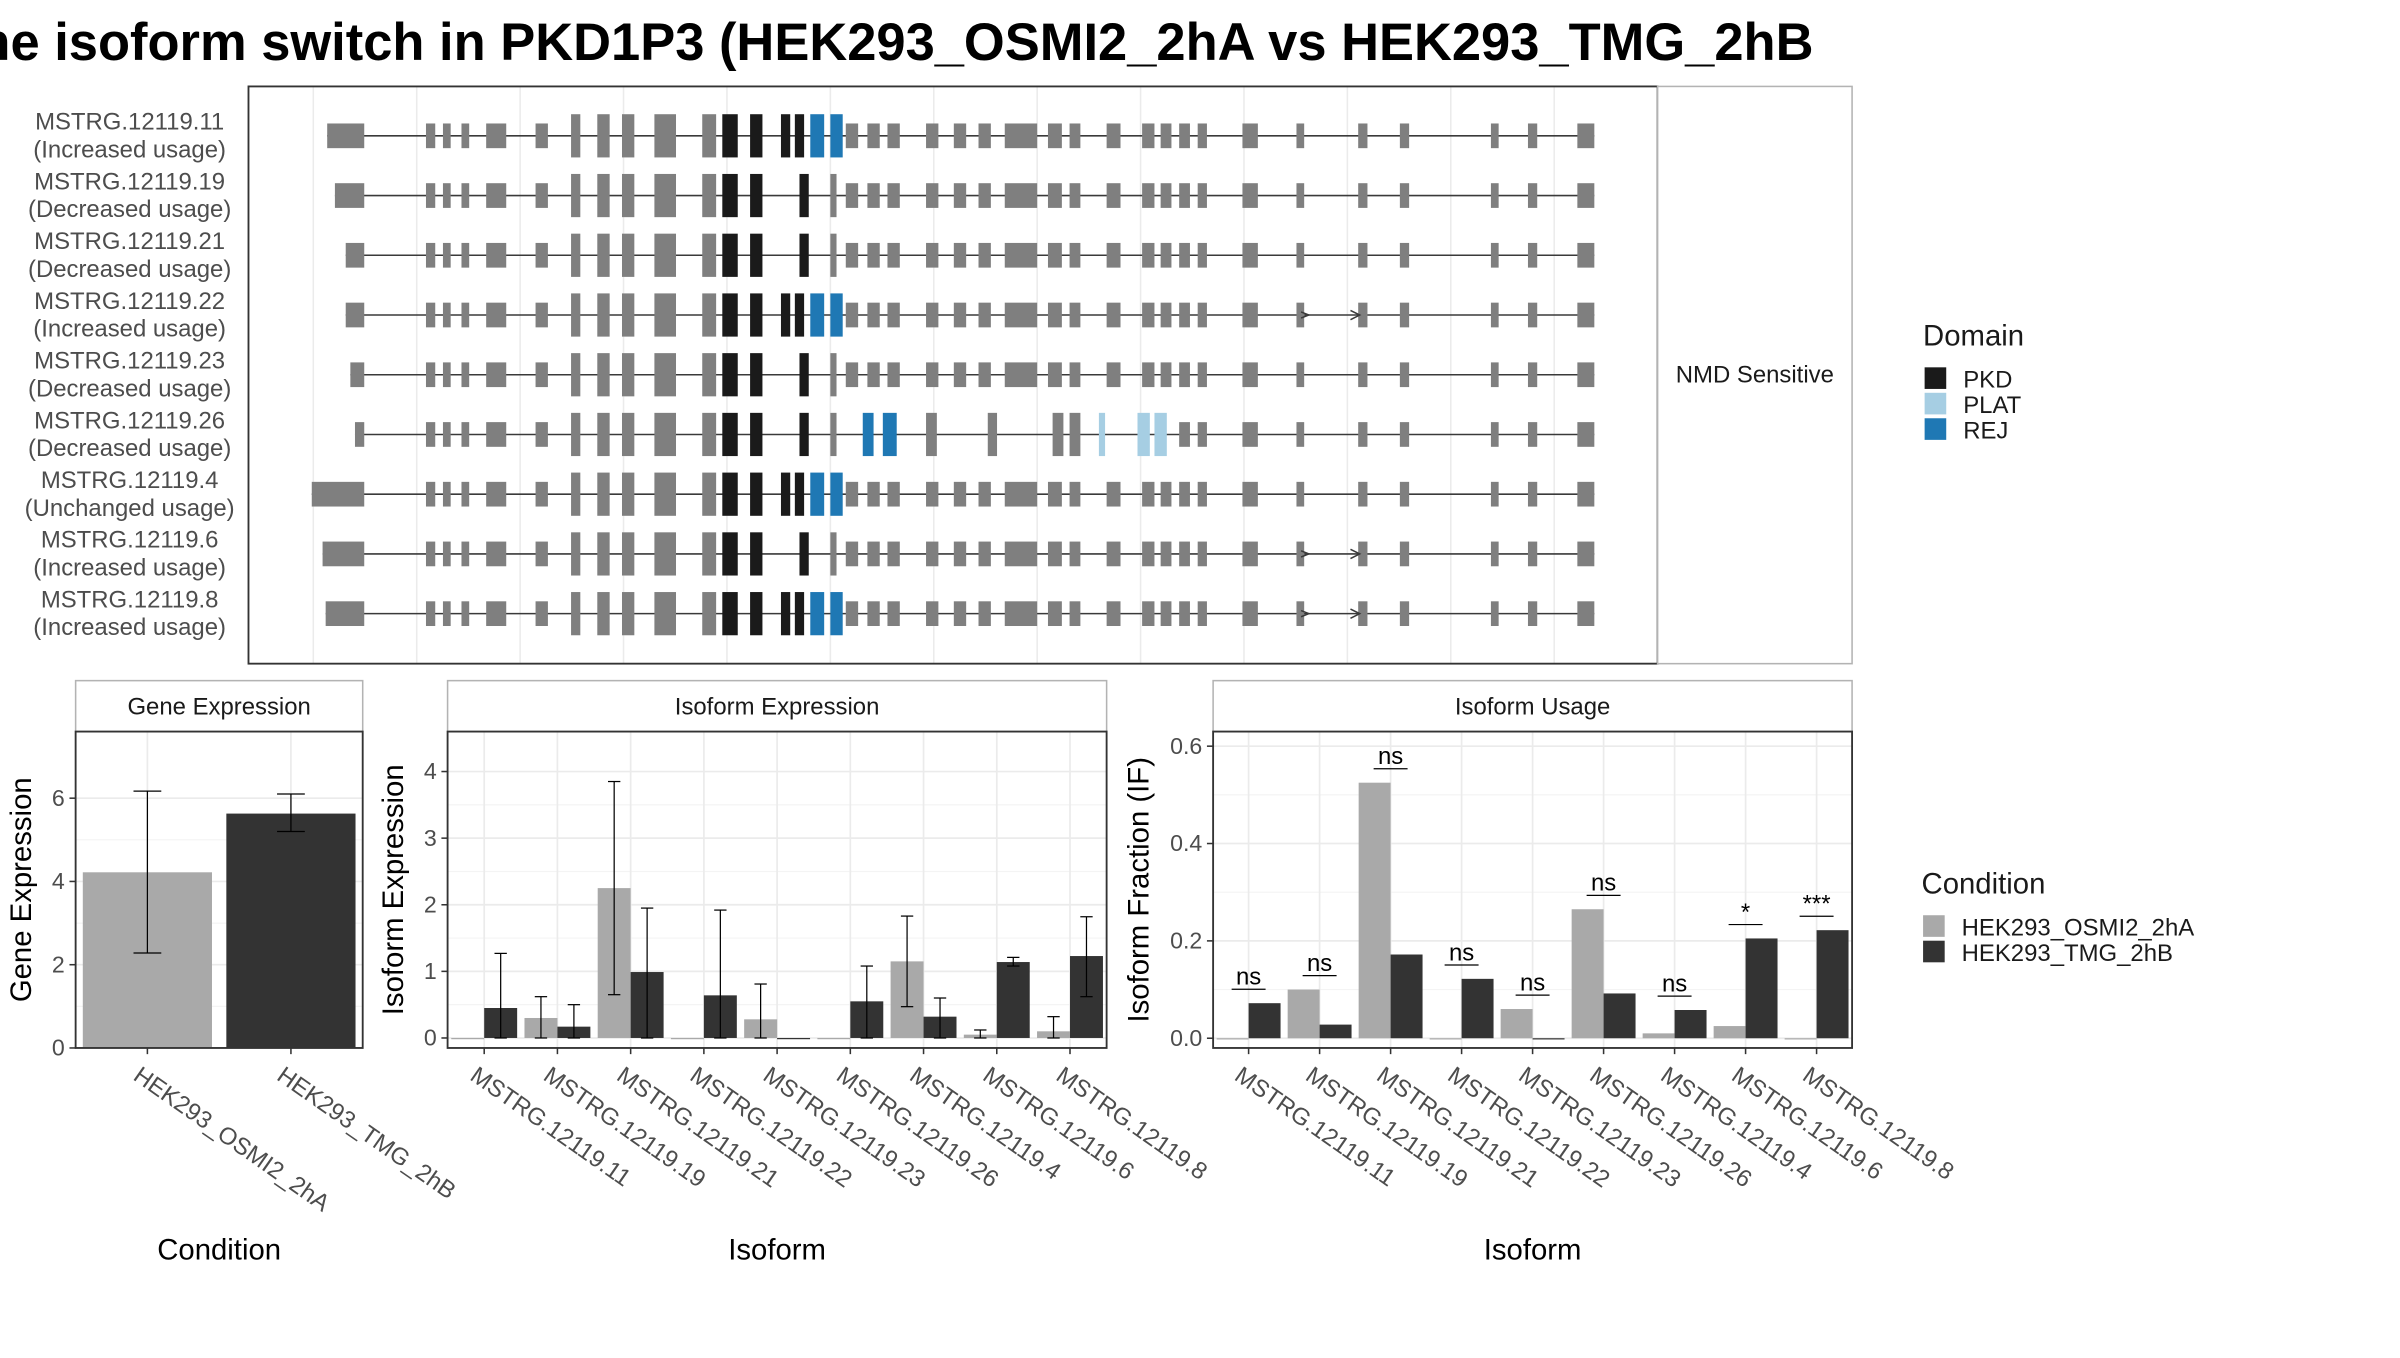  Describe the element at coordinates (777, 706) in the screenshot. I see `chart-strip` at that location.